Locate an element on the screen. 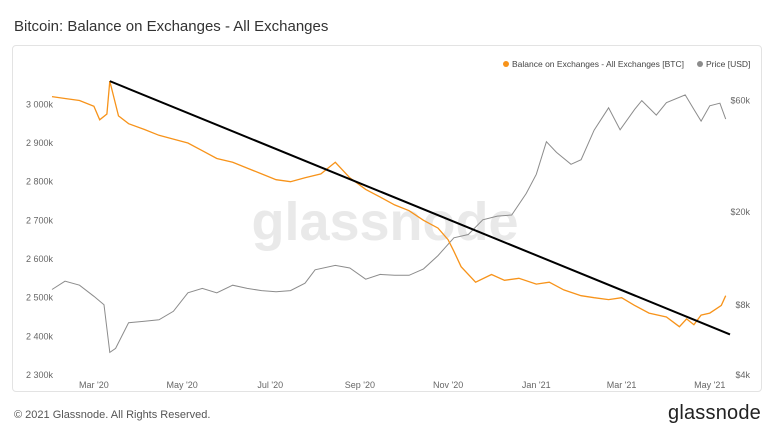 The image size is (775, 436). y-left-tick-label: 3 000k is located at coordinates (40, 104).